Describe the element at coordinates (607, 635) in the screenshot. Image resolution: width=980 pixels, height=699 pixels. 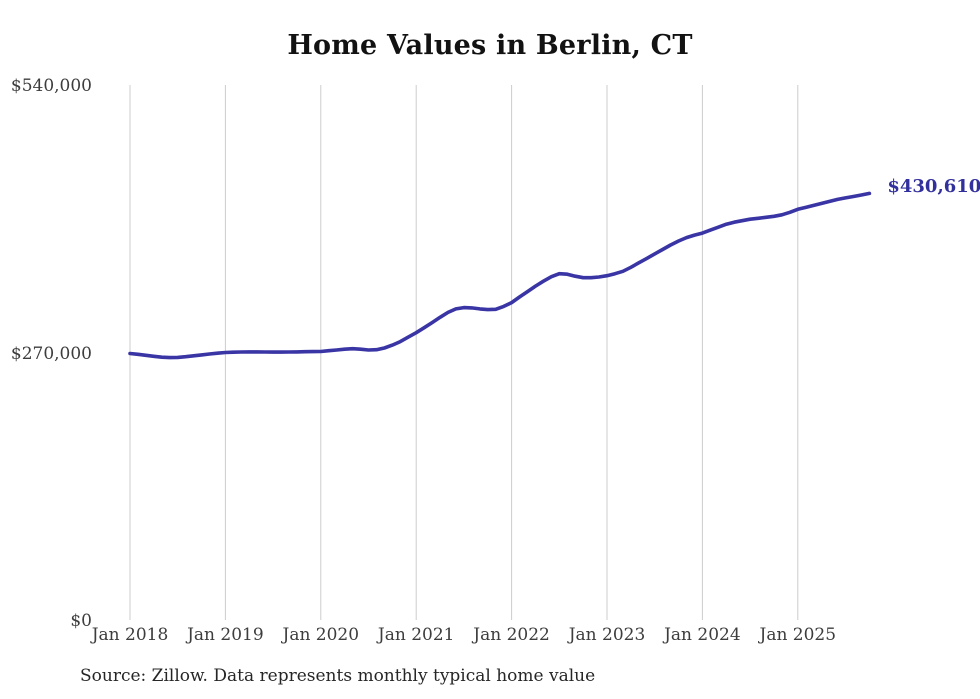
I see `x-tick-label: Jan 2023` at that location.